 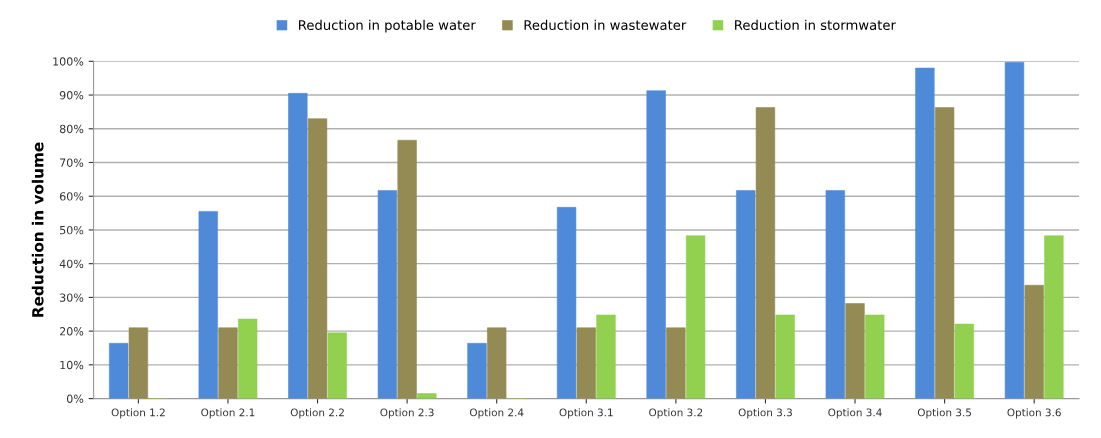 I want to click on x-tick-label: Option 3.2, so click(x=676, y=413).